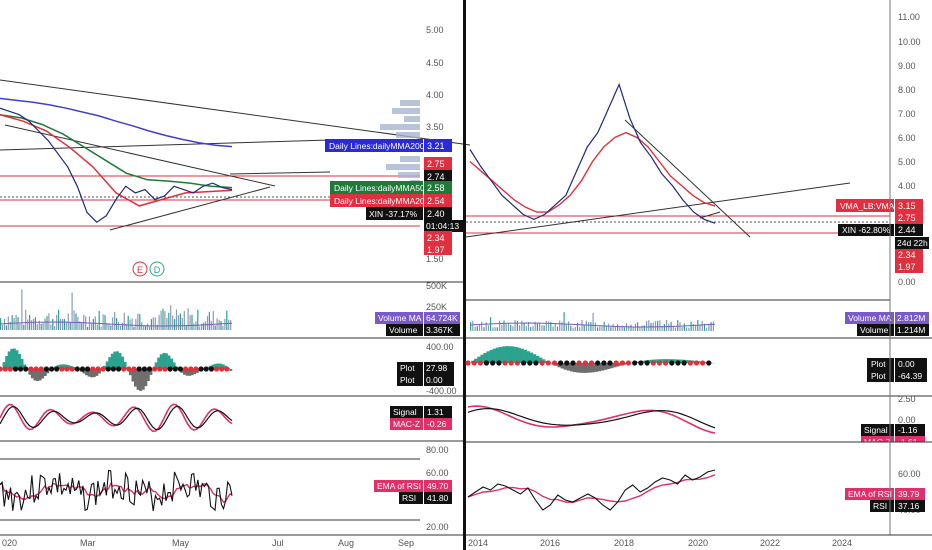  What do you see at coordinates (438, 498) in the screenshot?
I see `svg-text: 41.80` at bounding box center [438, 498].